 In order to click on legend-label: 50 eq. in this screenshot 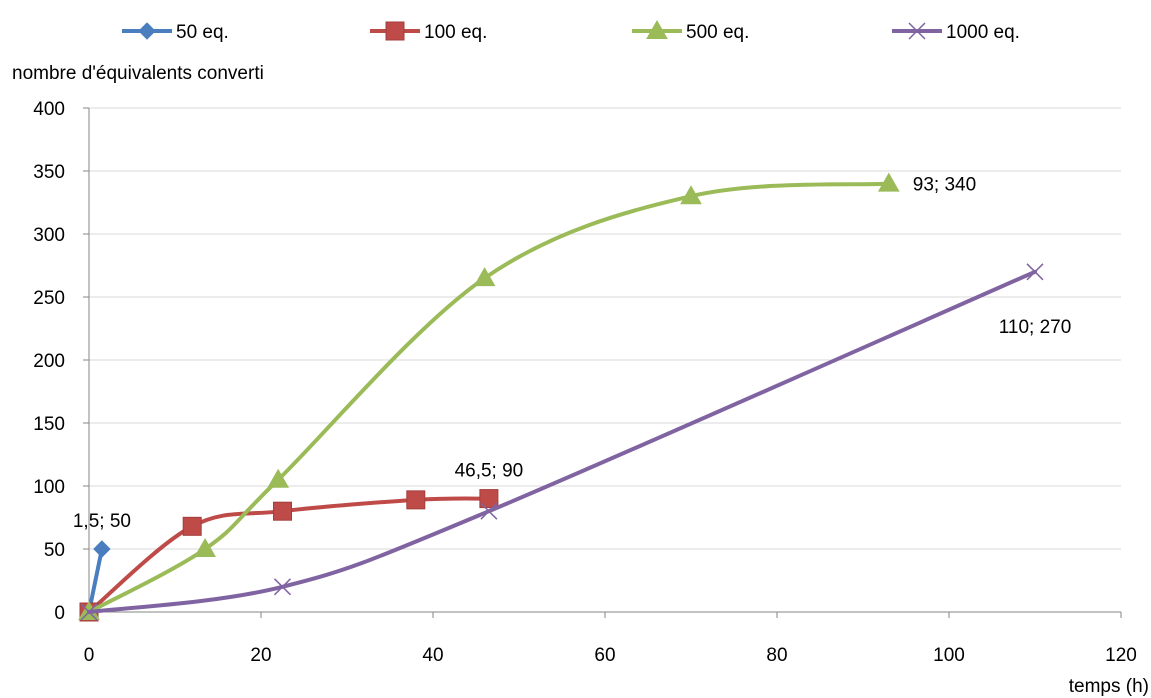, I will do `click(202, 32)`.